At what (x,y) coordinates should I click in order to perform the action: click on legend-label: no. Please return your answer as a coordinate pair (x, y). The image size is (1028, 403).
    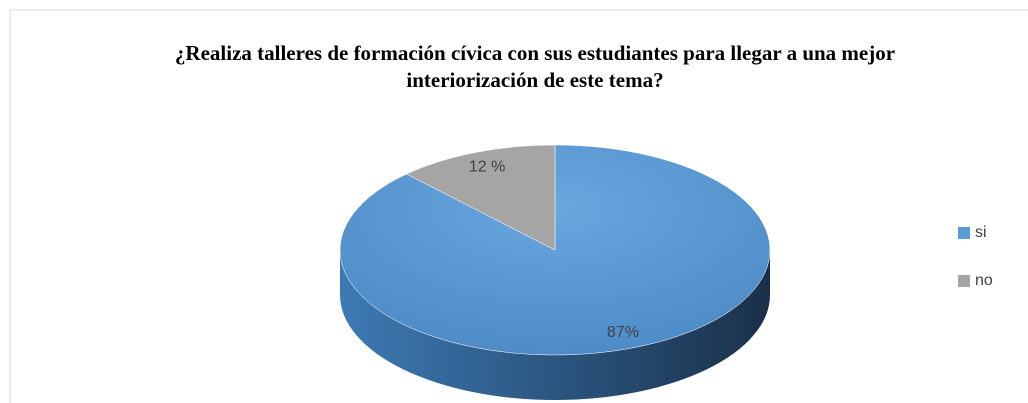
    Looking at the image, I should click on (984, 280).